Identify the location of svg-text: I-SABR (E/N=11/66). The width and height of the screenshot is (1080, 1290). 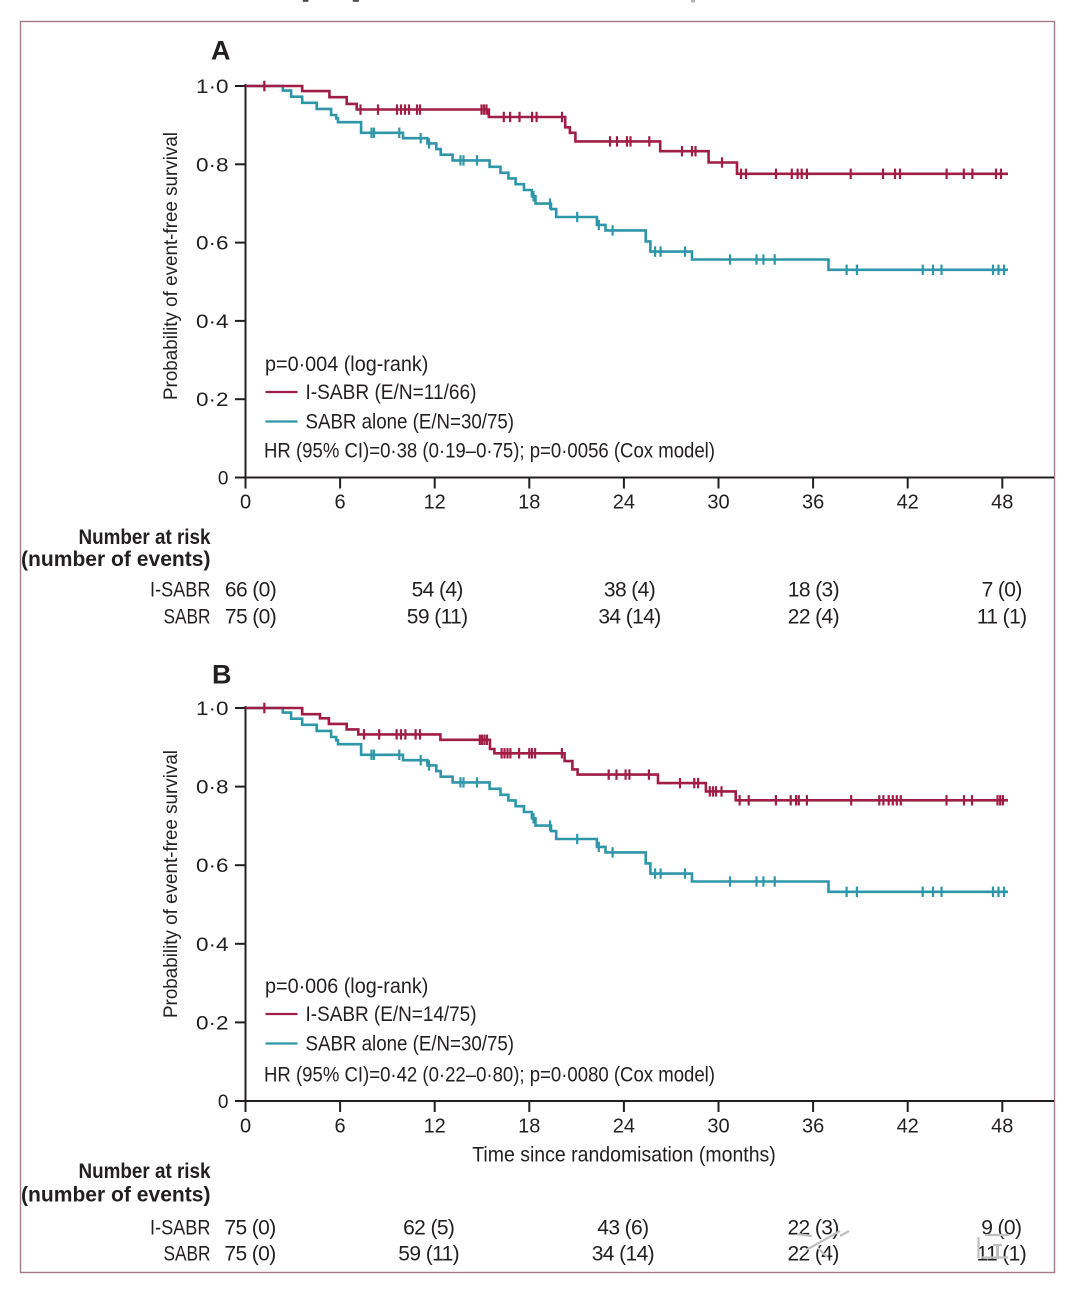
(391, 392).